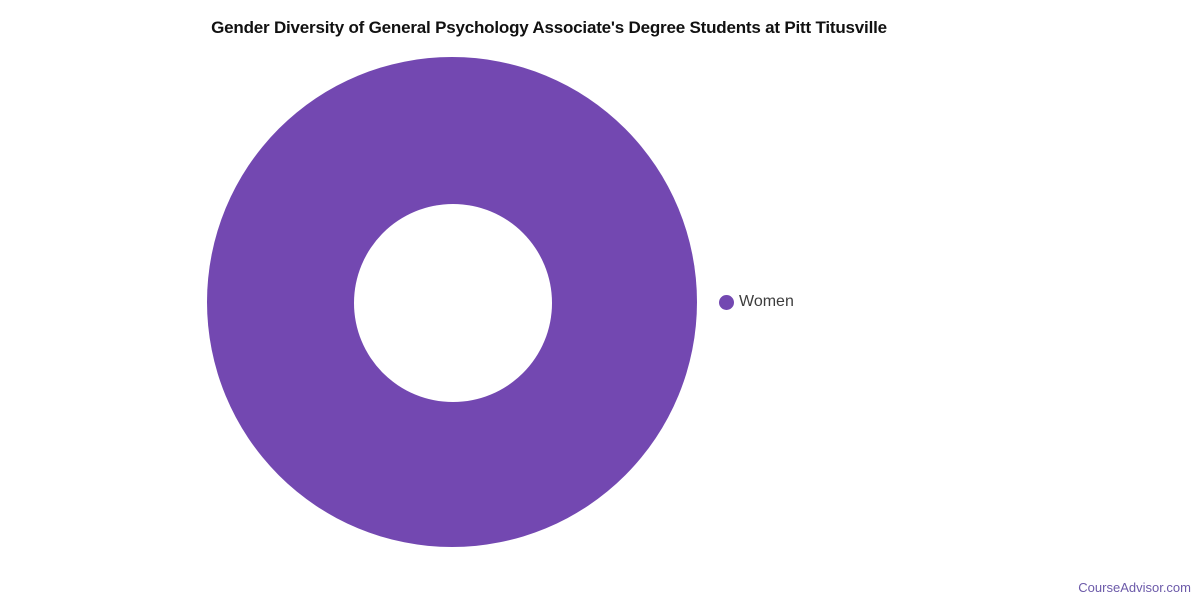  I want to click on legend-marker-icon, so click(726, 302).